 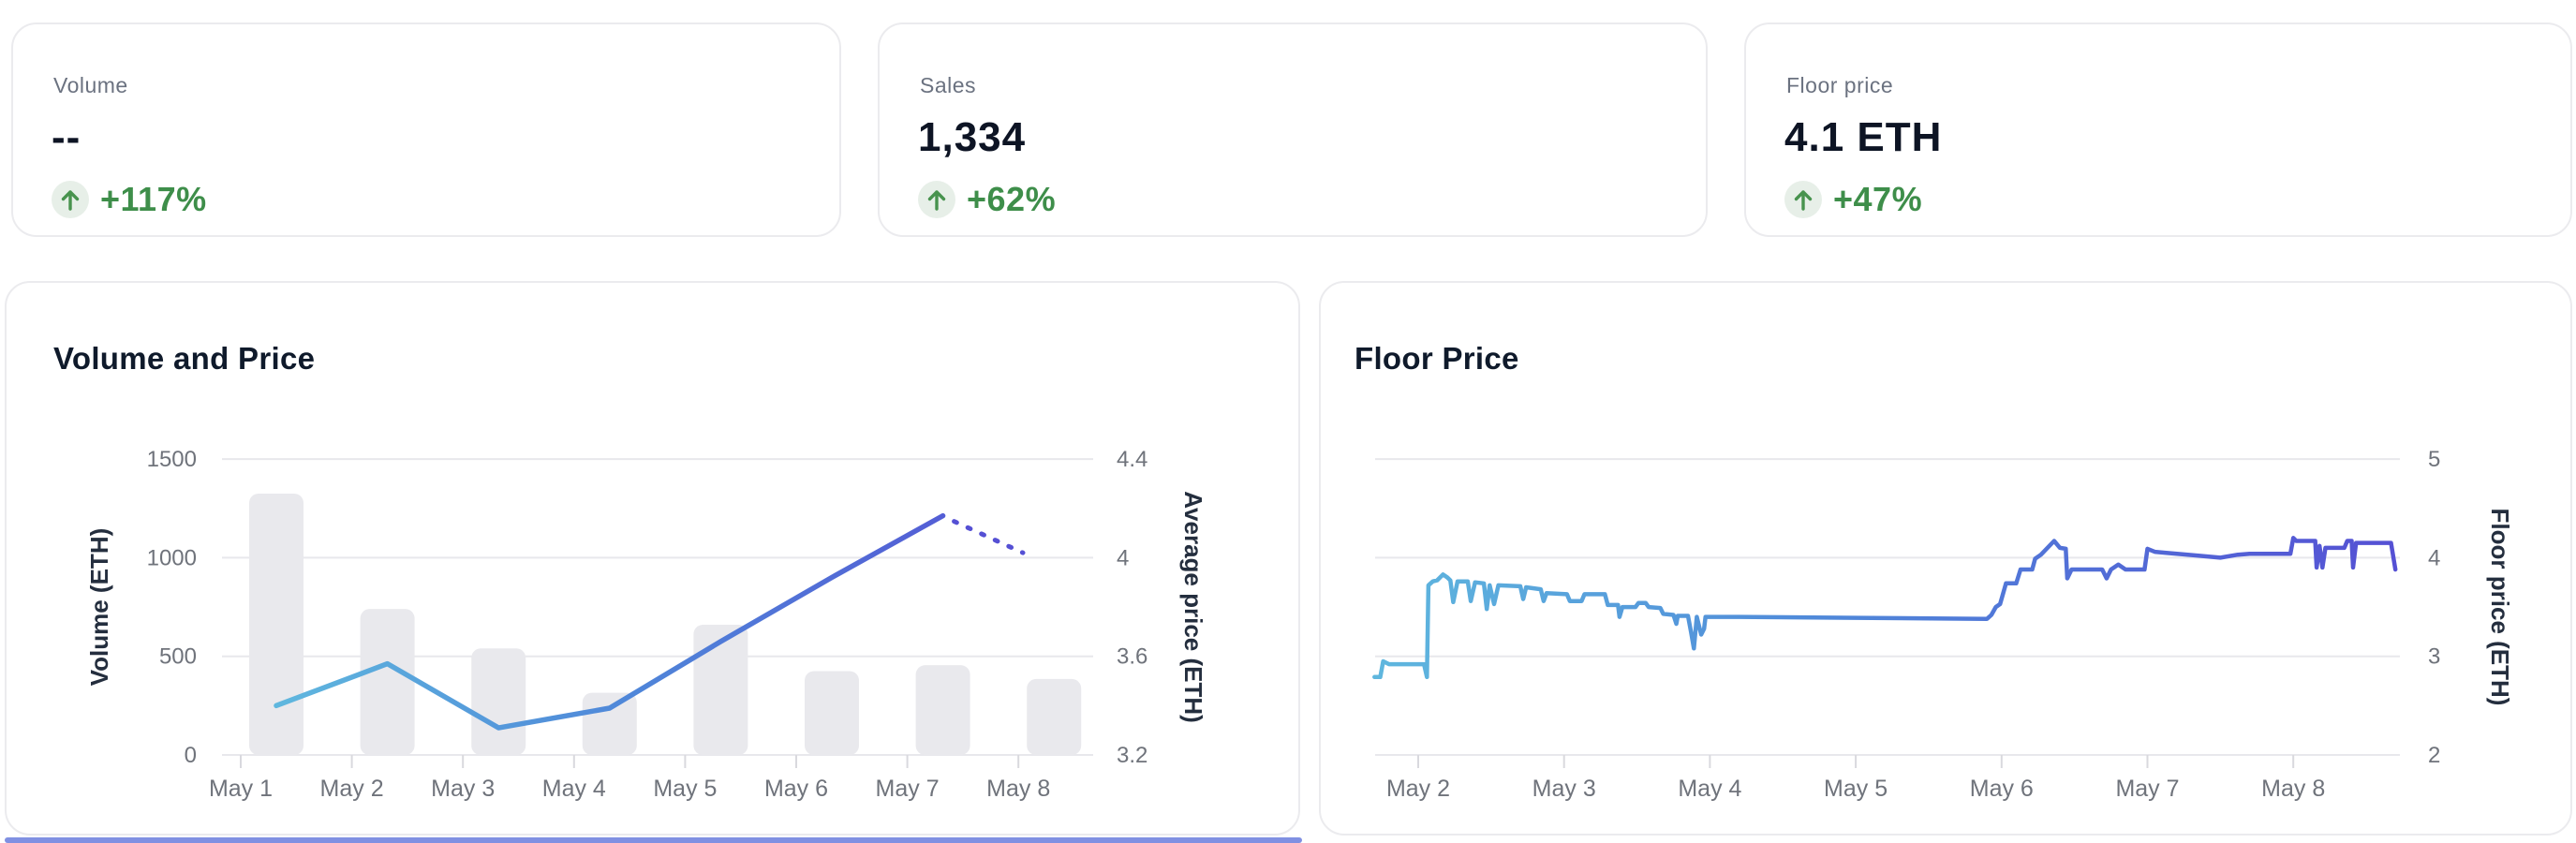 What do you see at coordinates (1437, 358) in the screenshot?
I see `chart-title: Floor Price` at bounding box center [1437, 358].